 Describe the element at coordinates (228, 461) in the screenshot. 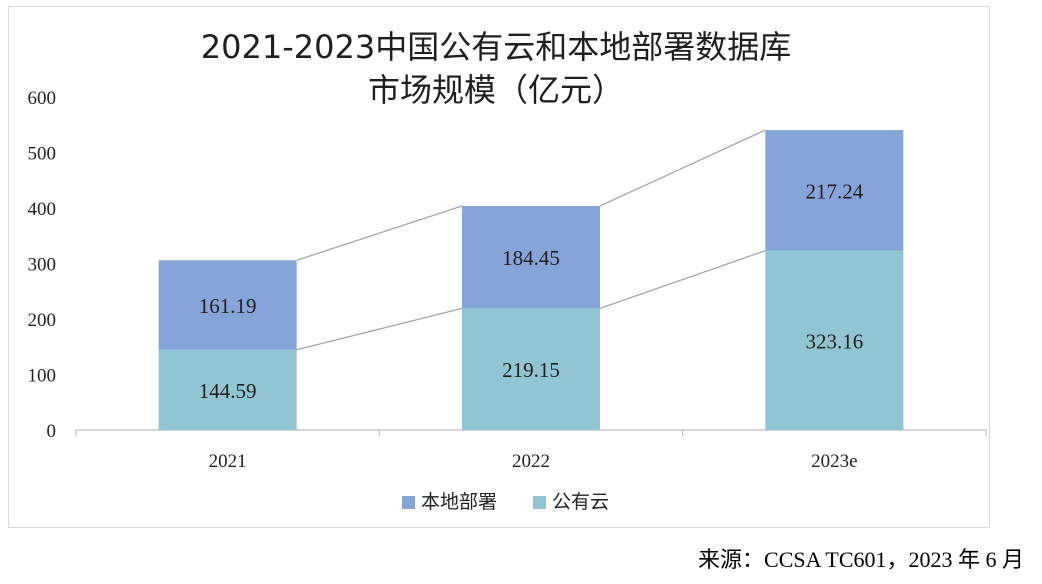

I see `x-tick-label: 2021` at that location.